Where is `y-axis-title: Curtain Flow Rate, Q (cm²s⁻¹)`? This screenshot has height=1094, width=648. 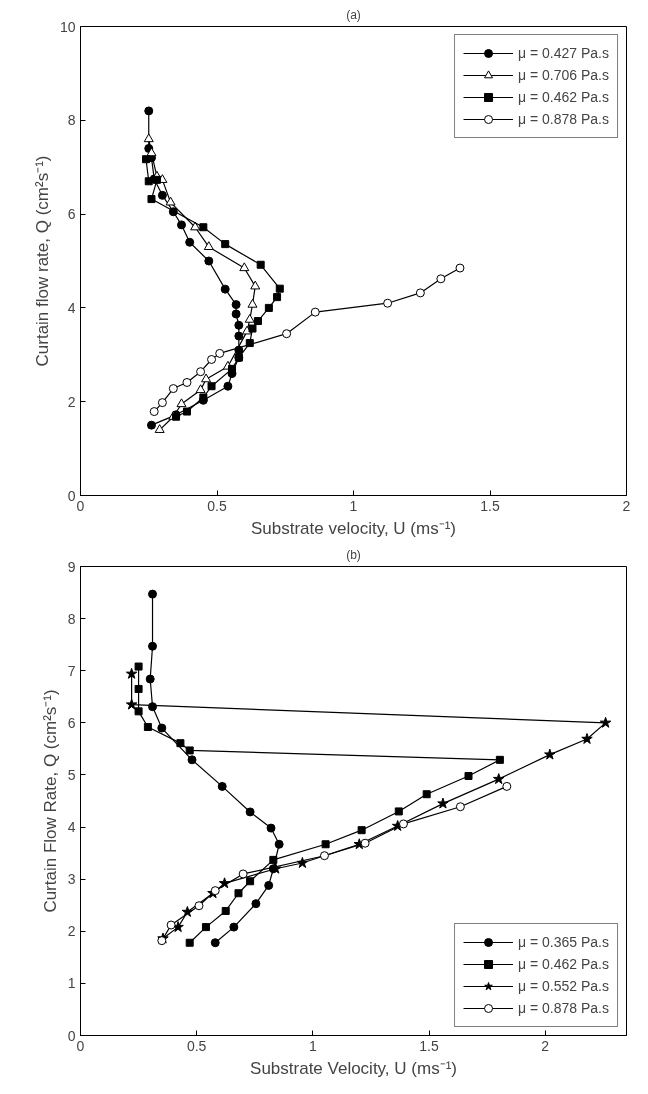 y-axis-title: Curtain Flow Rate, Q (cm²s⁻¹) is located at coordinates (50, 801).